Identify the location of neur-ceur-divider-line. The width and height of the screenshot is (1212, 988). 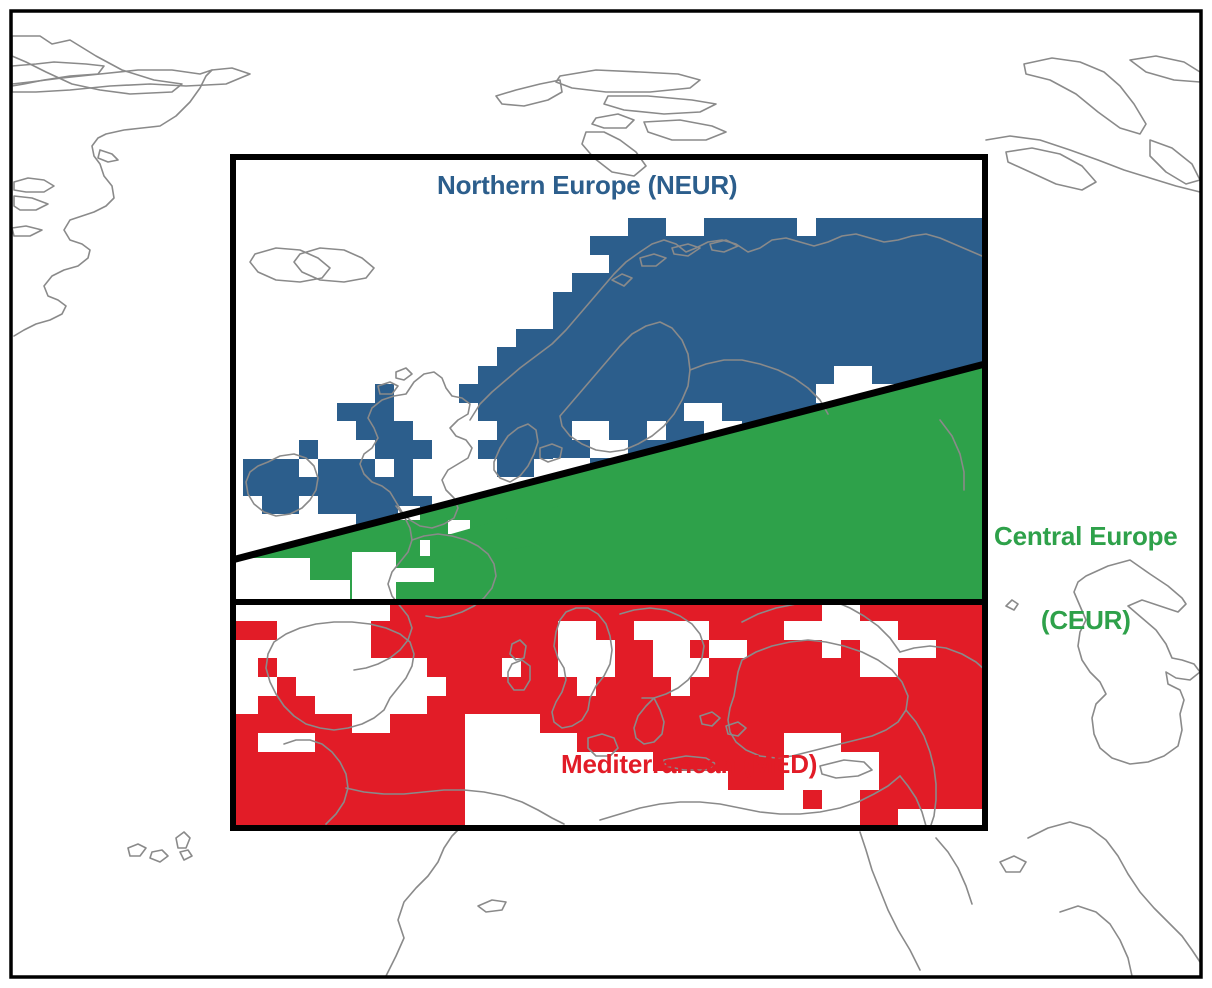
(608, 462).